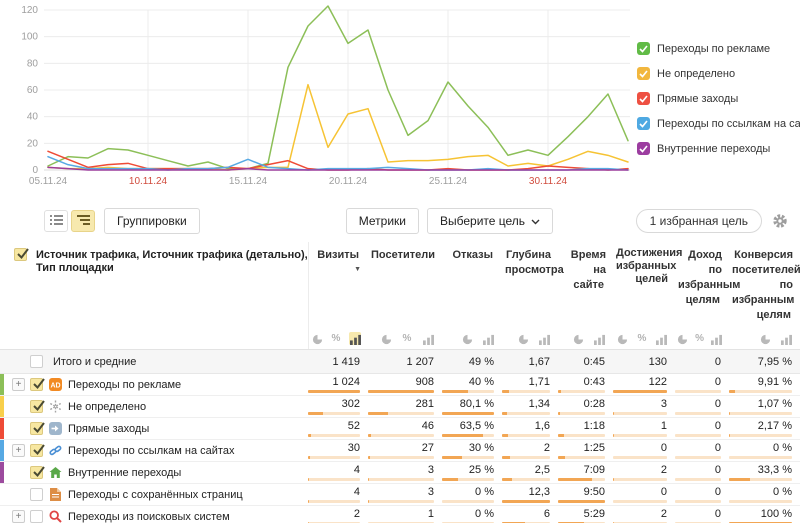  I want to click on column-title: Визиты ▼, so click(336, 261).